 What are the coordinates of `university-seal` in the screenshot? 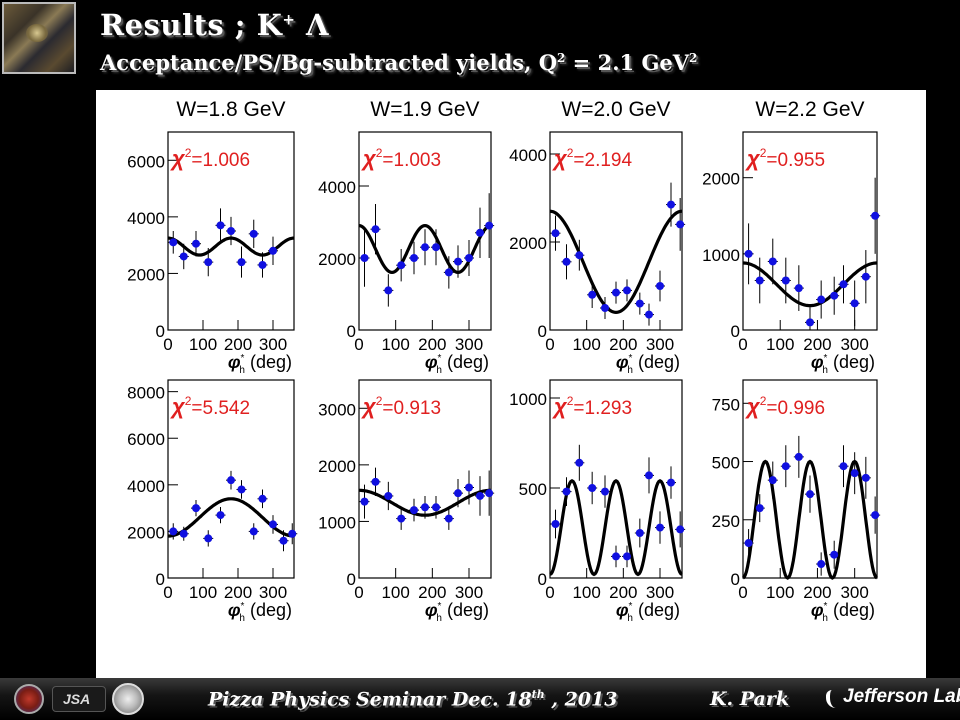 It's located at (128, 699).